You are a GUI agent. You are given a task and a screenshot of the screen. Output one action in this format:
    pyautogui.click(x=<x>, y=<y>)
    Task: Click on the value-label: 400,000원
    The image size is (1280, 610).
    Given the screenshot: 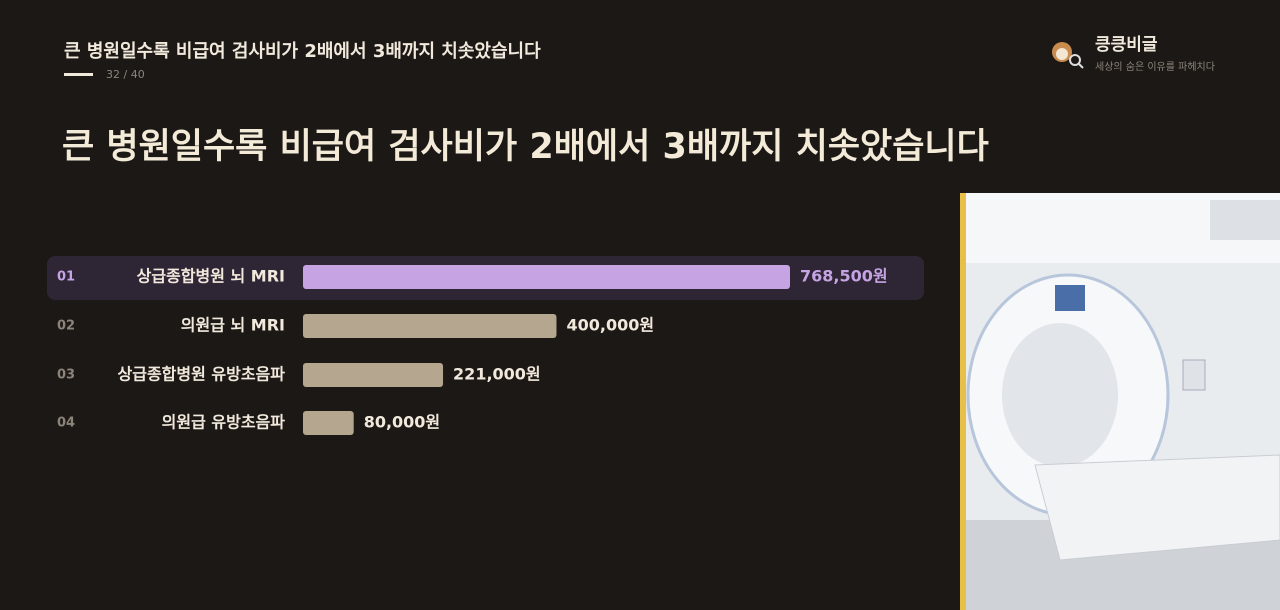 What is the action you would take?
    pyautogui.click(x=610, y=325)
    